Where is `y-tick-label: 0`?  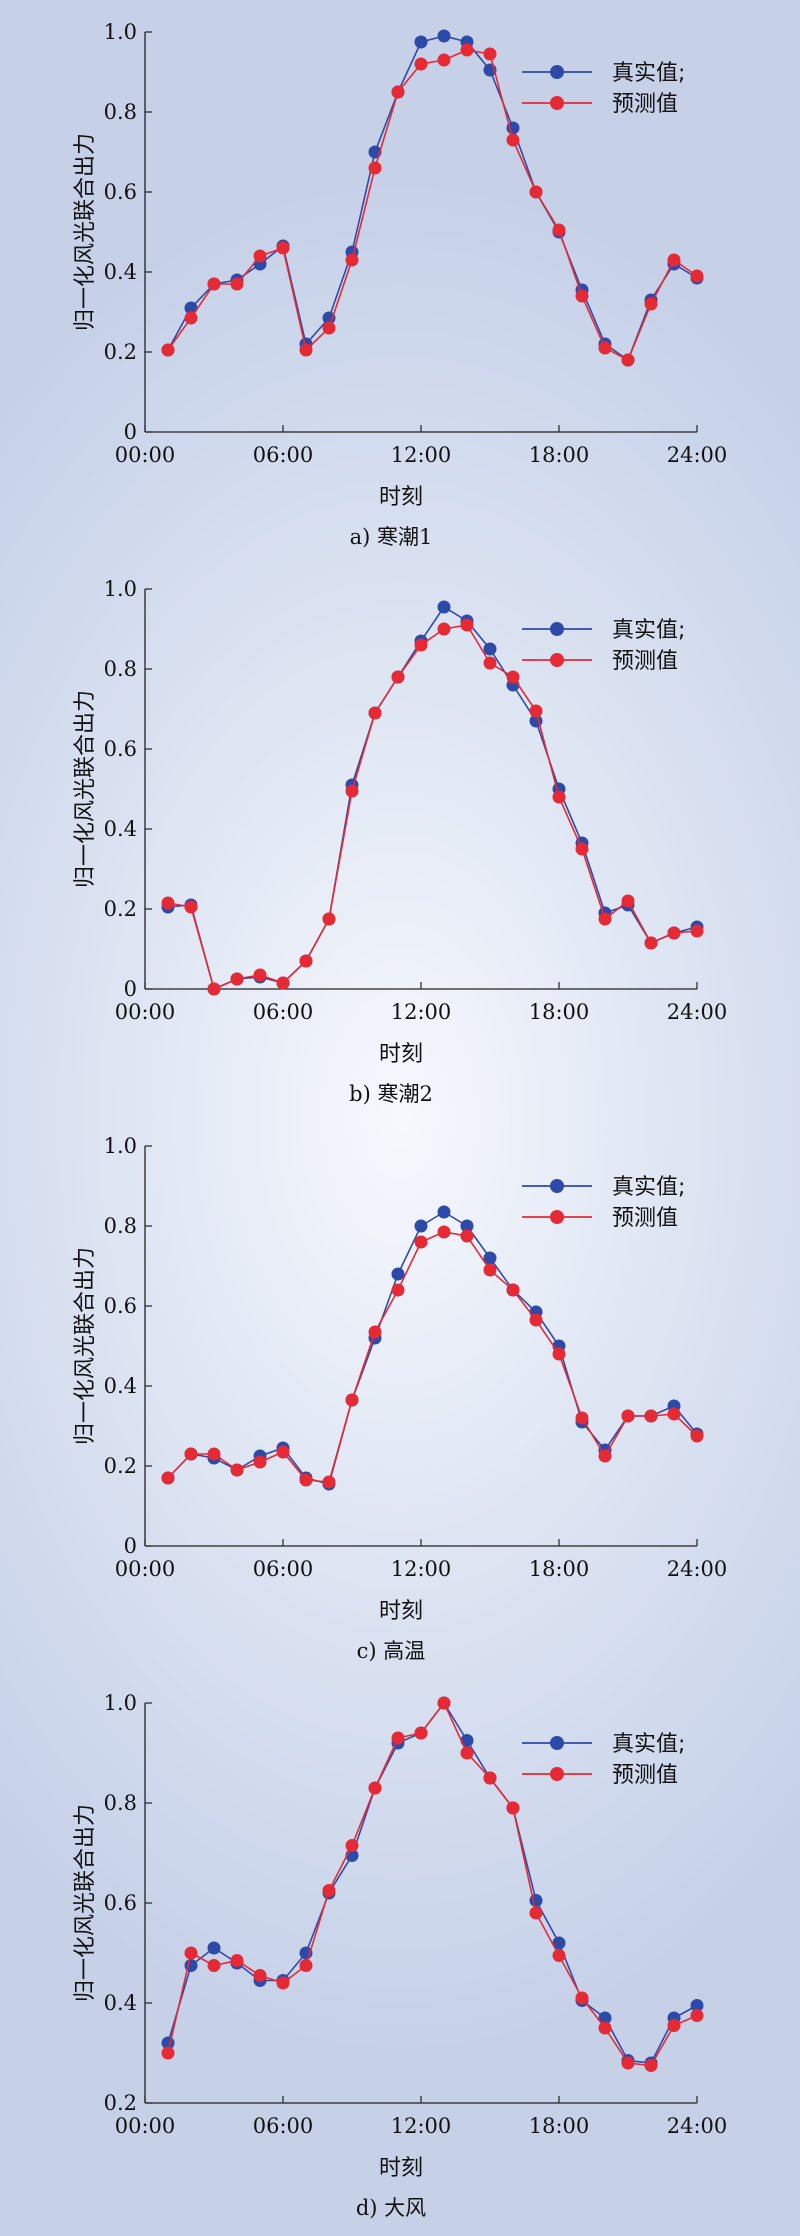 y-tick-label: 0 is located at coordinates (130, 989).